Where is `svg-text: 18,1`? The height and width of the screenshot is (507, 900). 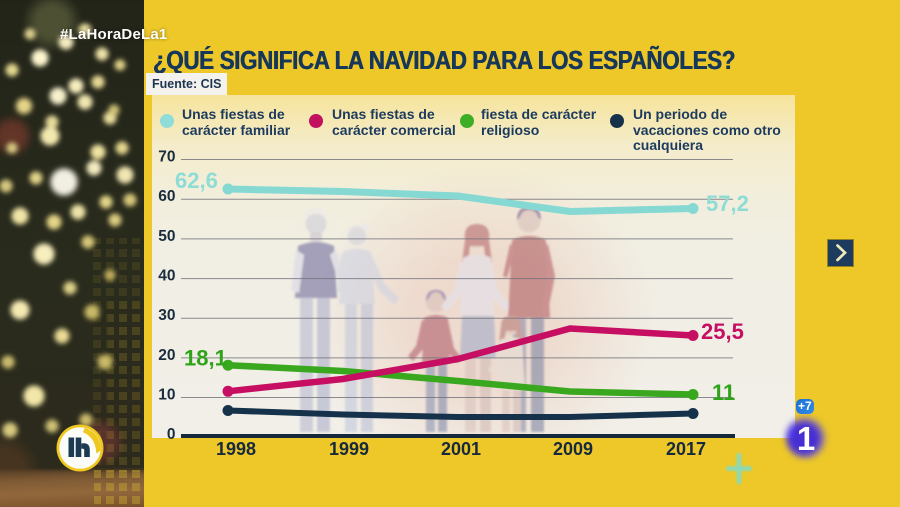 svg-text: 18,1 is located at coordinates (205, 358).